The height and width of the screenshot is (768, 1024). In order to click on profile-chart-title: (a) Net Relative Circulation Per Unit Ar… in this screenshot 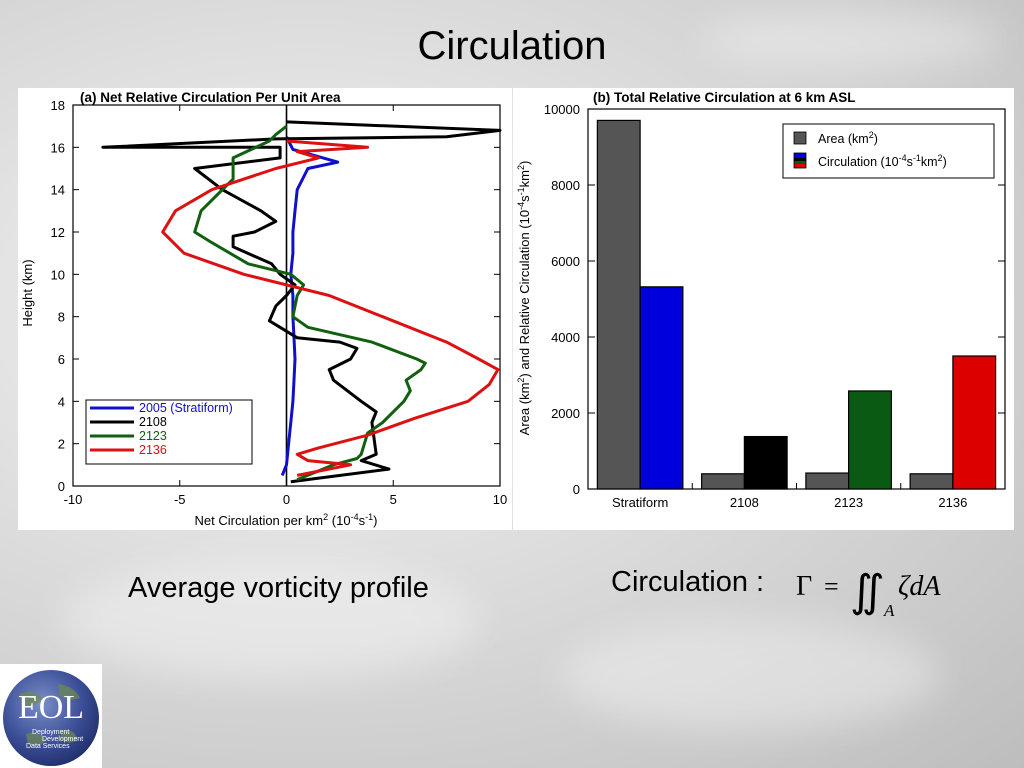, I will do `click(210, 97)`.